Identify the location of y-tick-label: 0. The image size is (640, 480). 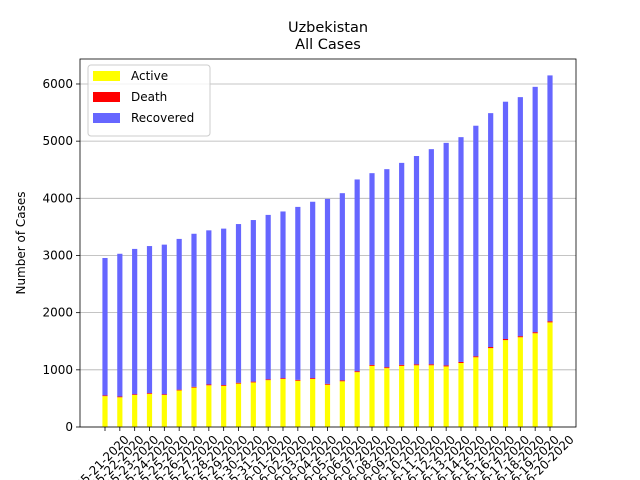
(69, 427).